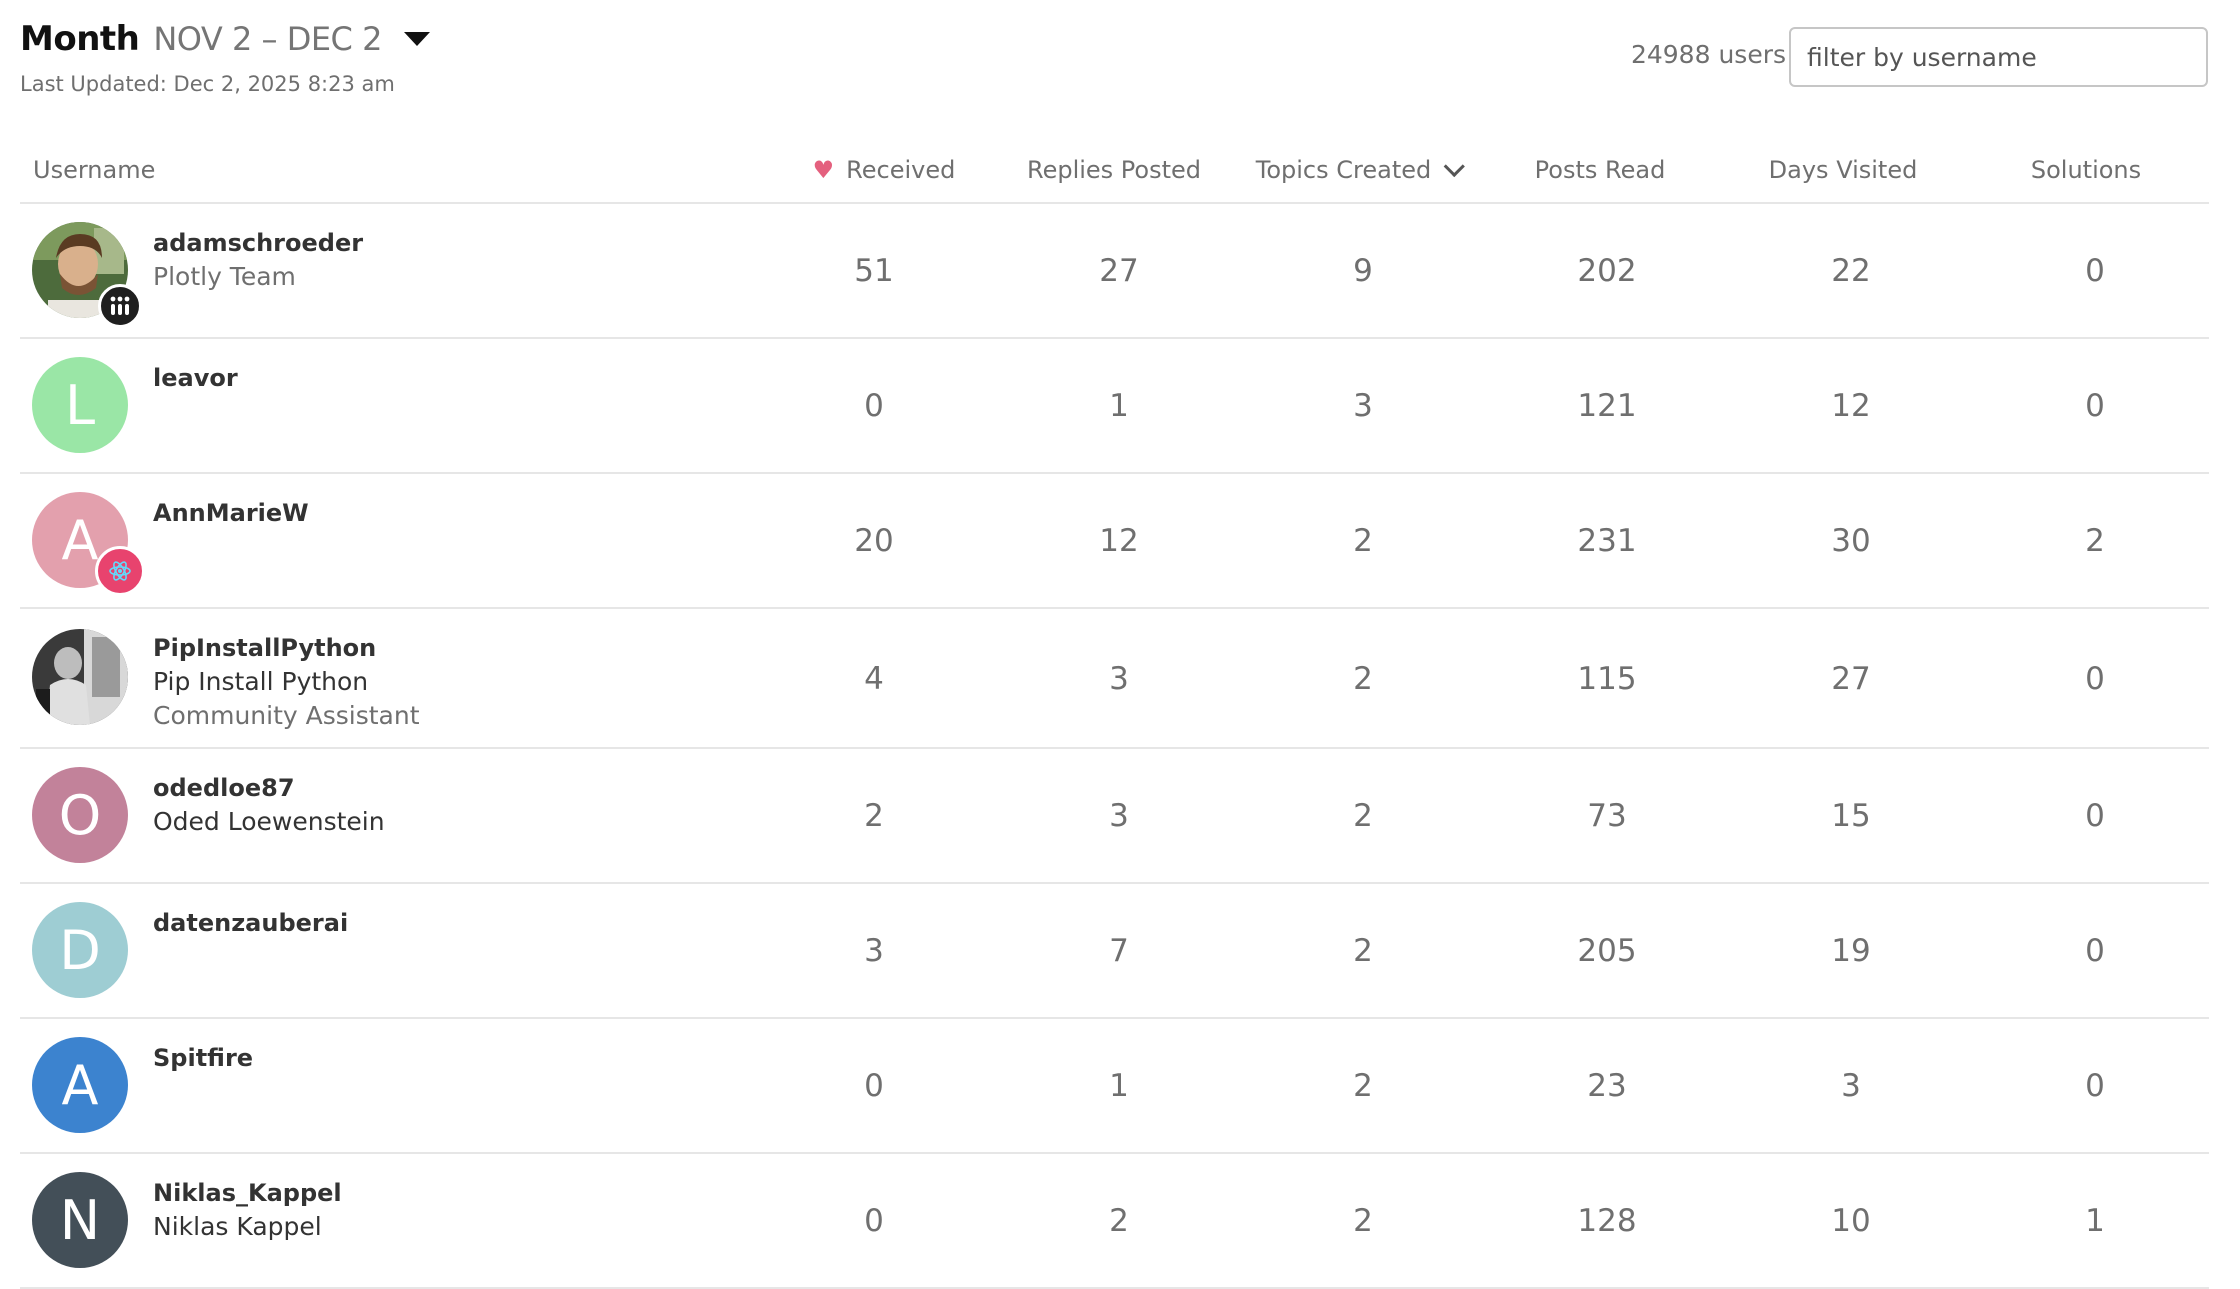 Image resolution: width=2240 pixels, height=1289 pixels. Describe the element at coordinates (80, 815) in the screenshot. I see `avatar: O` at that location.